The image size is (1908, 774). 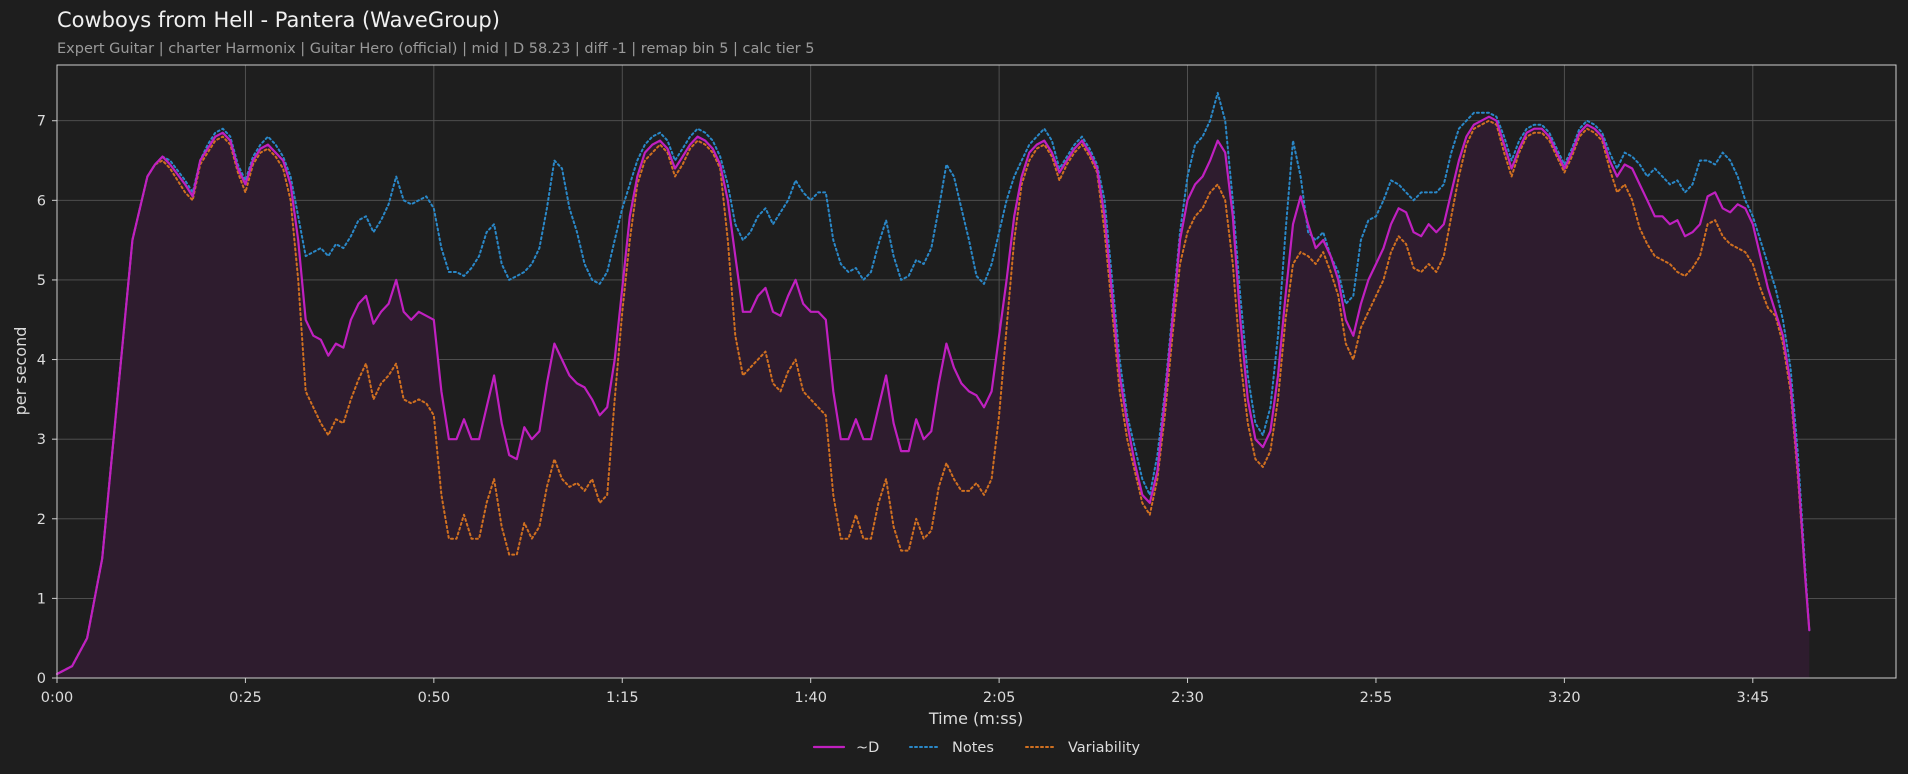 What do you see at coordinates (245, 698) in the screenshot?
I see `x-tick-label: 0:25` at bounding box center [245, 698].